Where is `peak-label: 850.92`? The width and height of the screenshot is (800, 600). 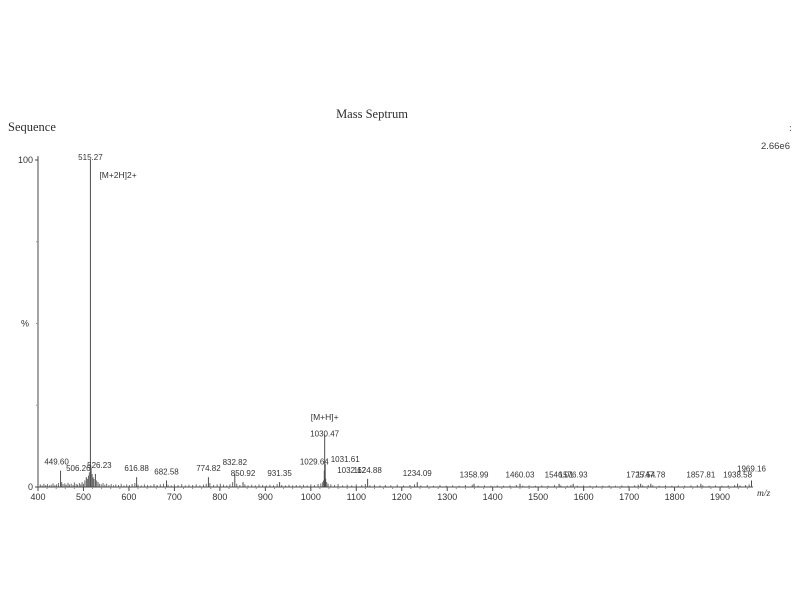
peak-label: 850.92 is located at coordinates (243, 473).